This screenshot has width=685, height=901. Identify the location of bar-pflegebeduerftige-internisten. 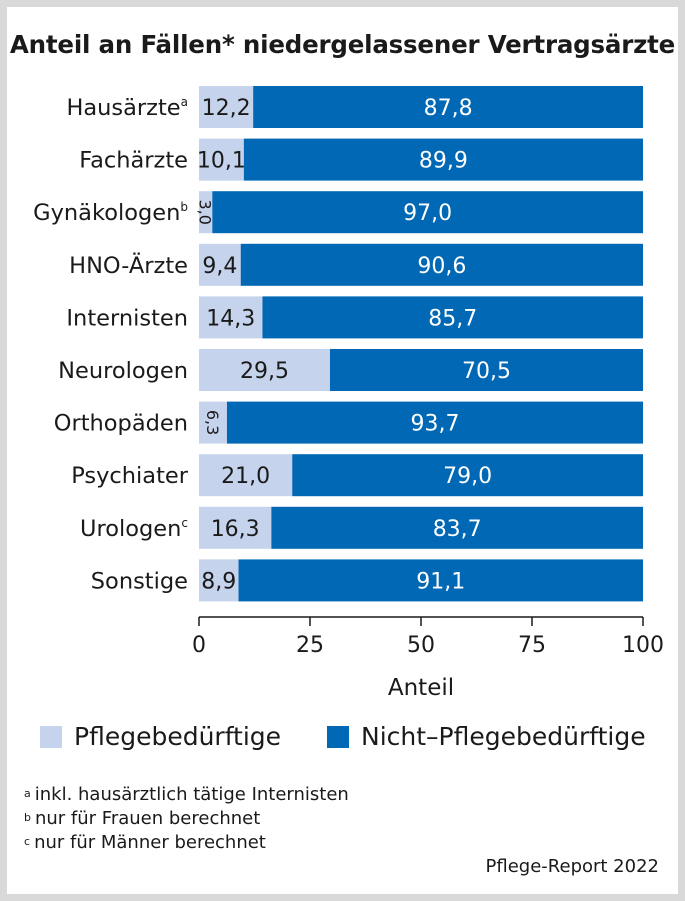
(231, 317).